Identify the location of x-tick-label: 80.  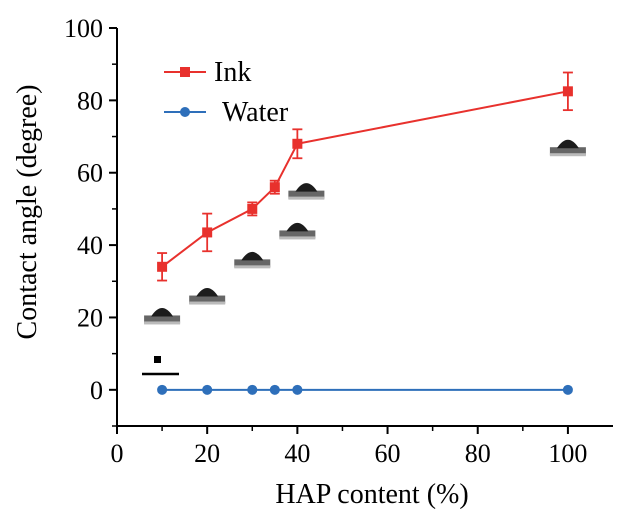
(478, 453).